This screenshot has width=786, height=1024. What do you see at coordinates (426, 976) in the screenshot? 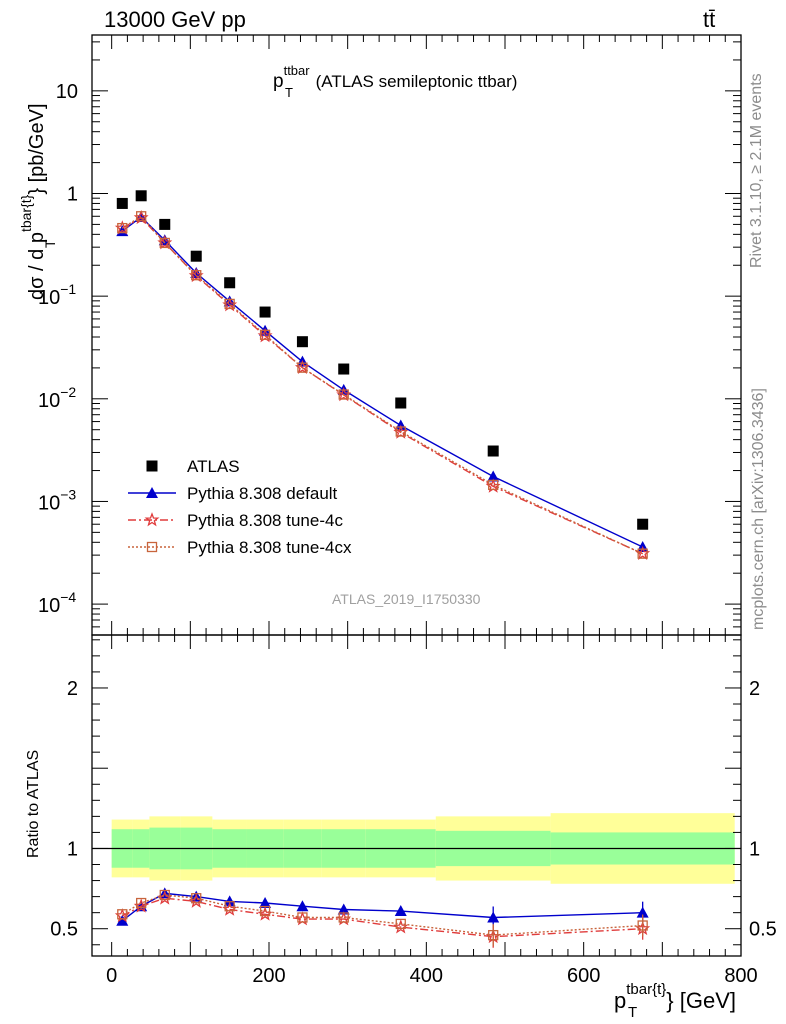
I see `ratio-xtick-label: 400` at bounding box center [426, 976].